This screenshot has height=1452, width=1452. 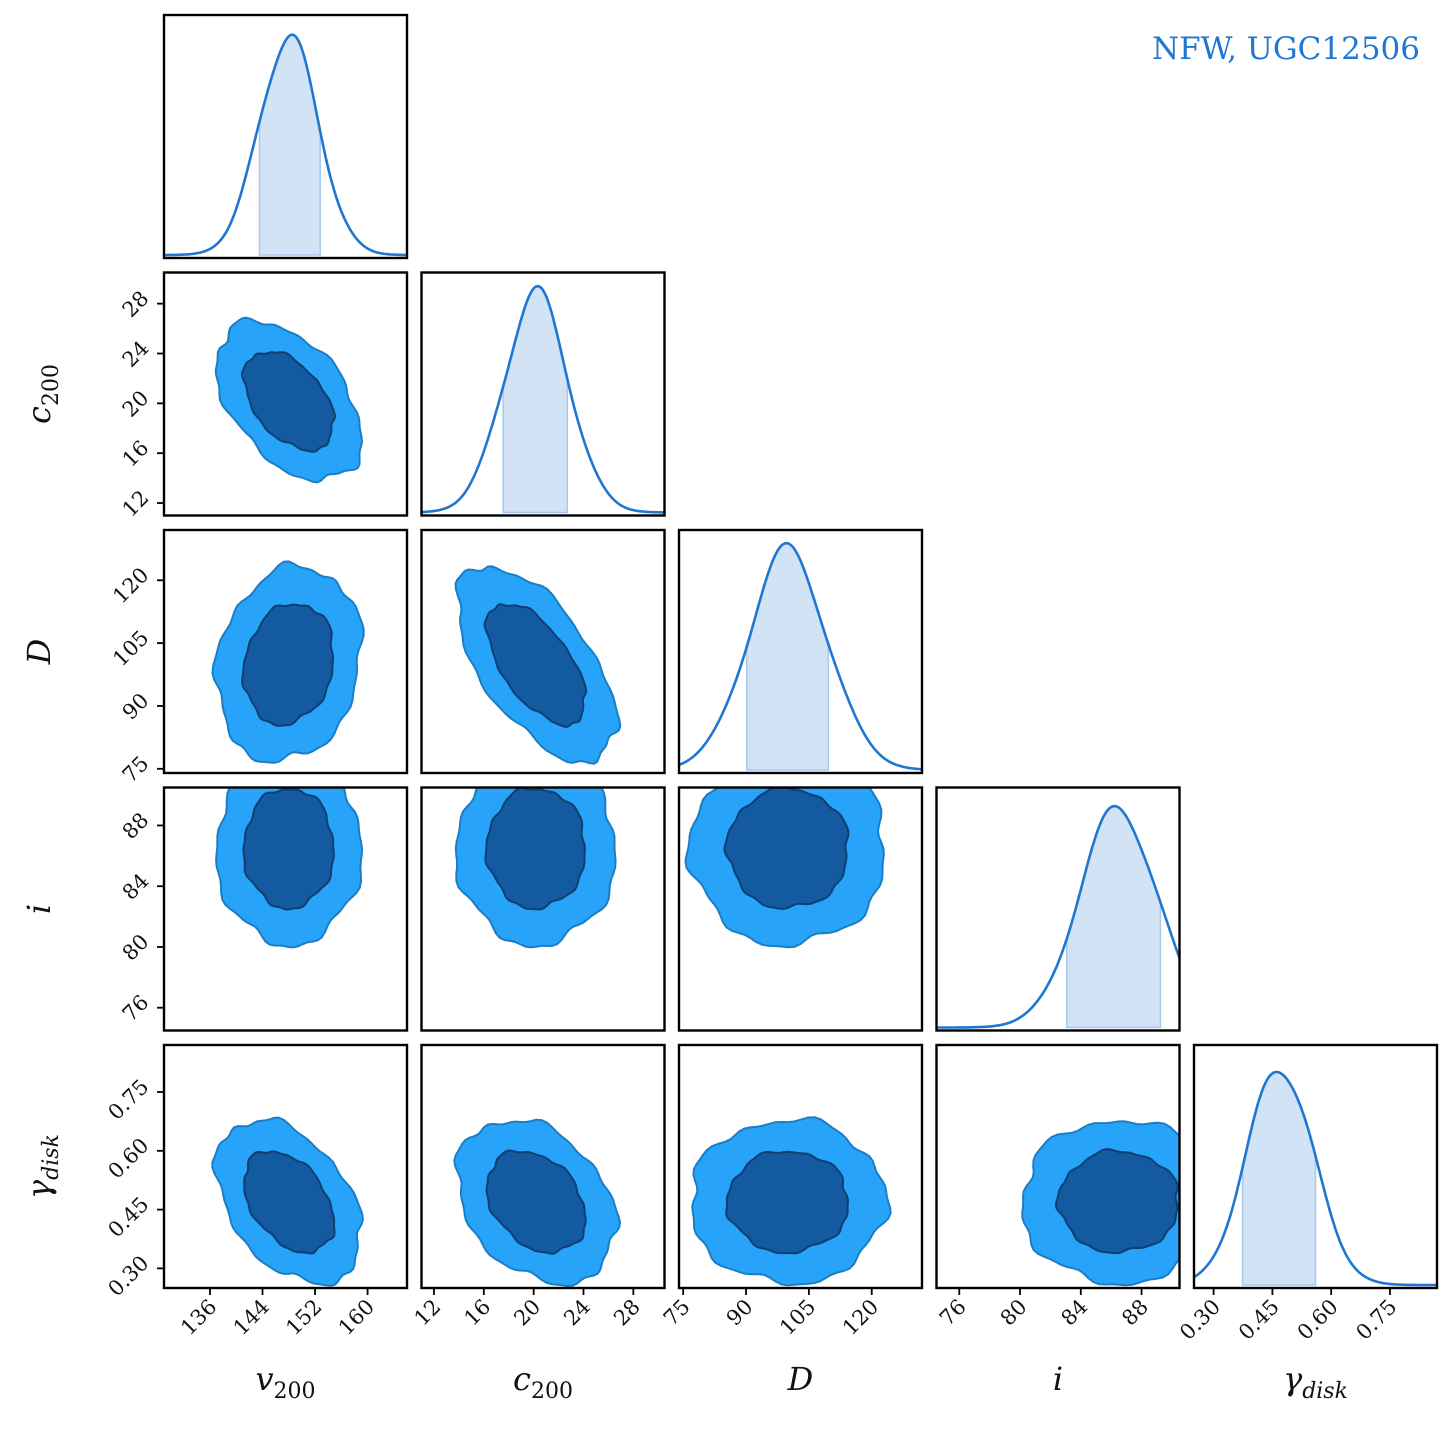 I want to click on panel-v200-v200, so click(x=285, y=136).